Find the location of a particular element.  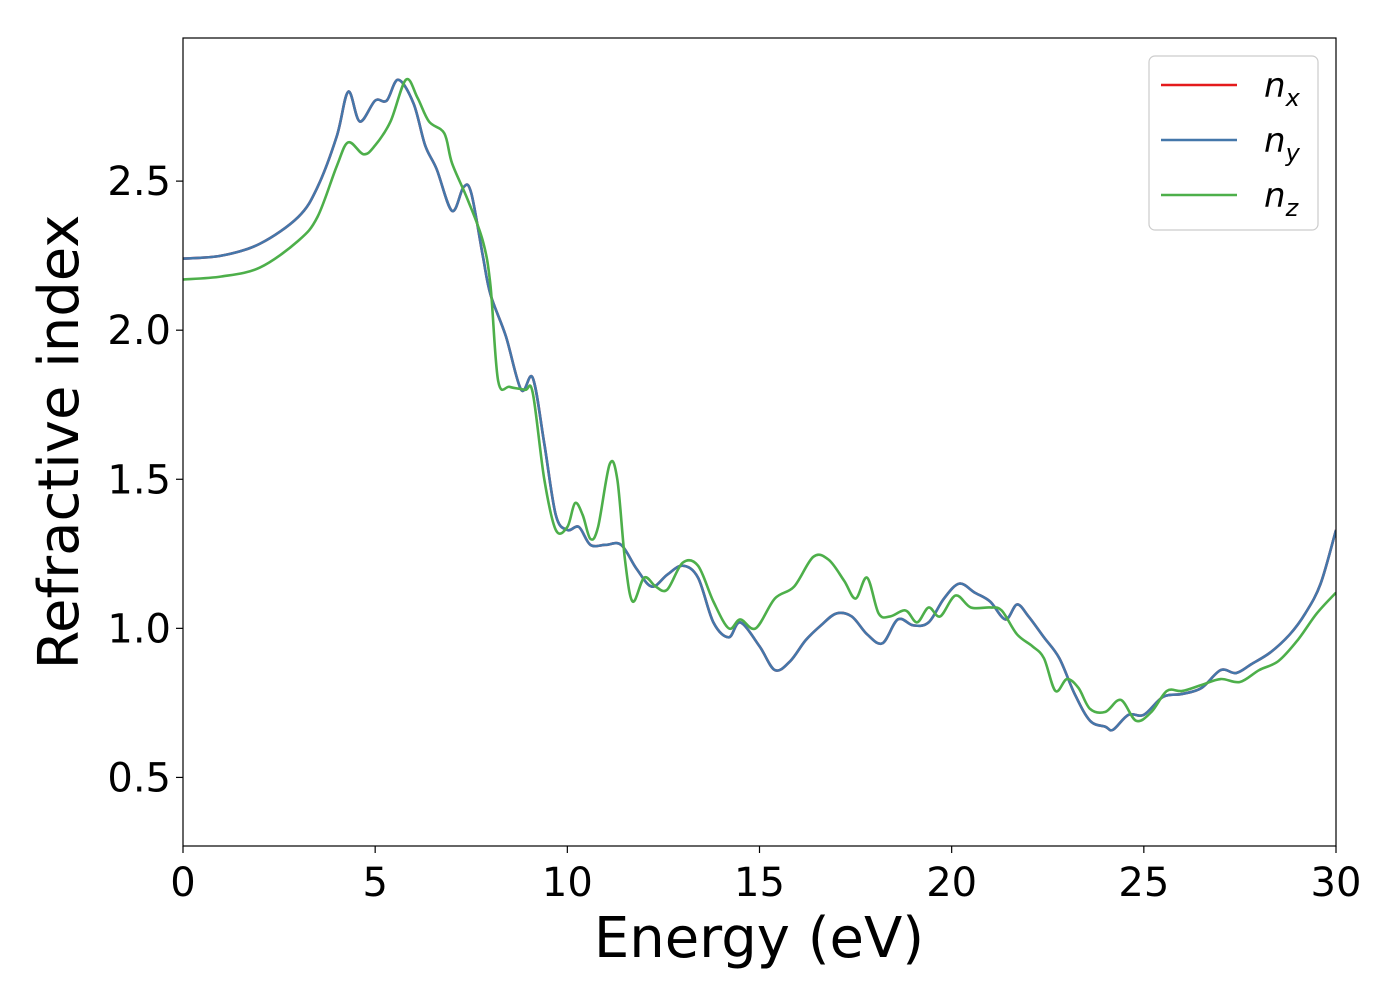

legend-label-nx: nx is located at coordinates (1282, 89).